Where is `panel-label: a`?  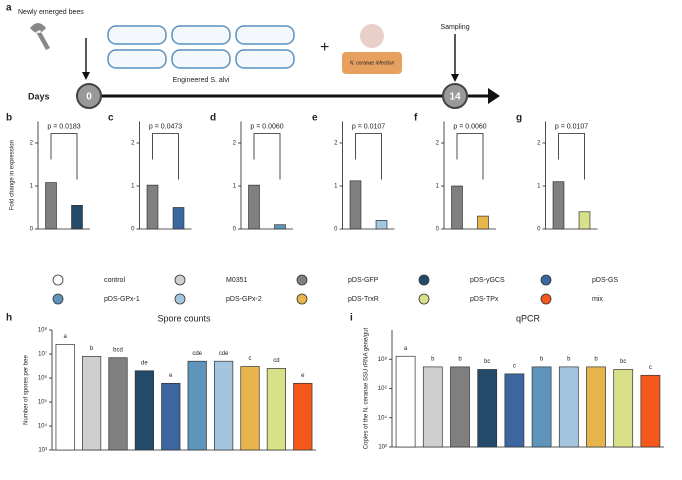 panel-label: a is located at coordinates (9, 8).